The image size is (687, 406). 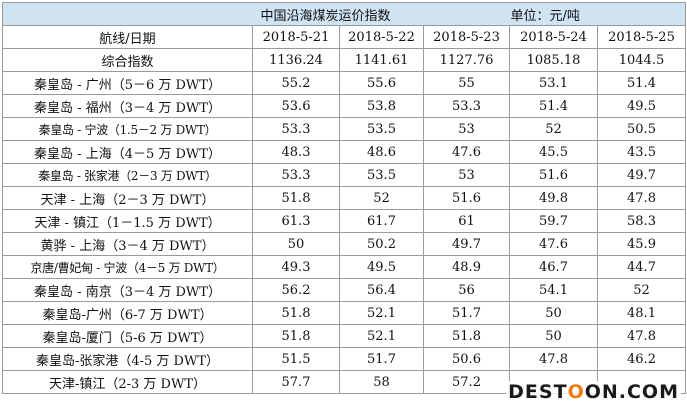 What do you see at coordinates (466, 359) in the screenshot?
I see `rate-value: 50.6` at bounding box center [466, 359].